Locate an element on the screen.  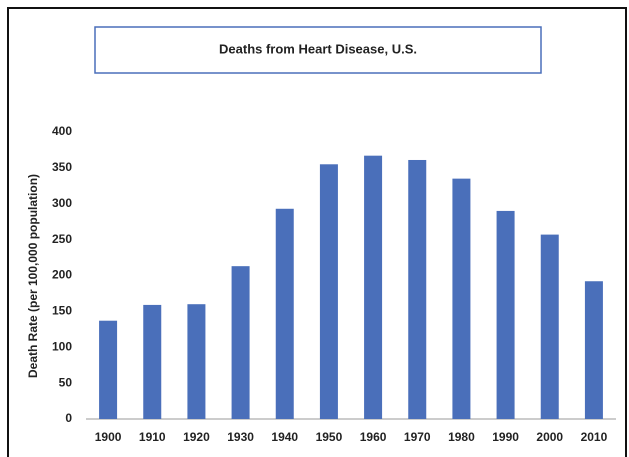
x-tick-label: 1970 is located at coordinates (417, 437).